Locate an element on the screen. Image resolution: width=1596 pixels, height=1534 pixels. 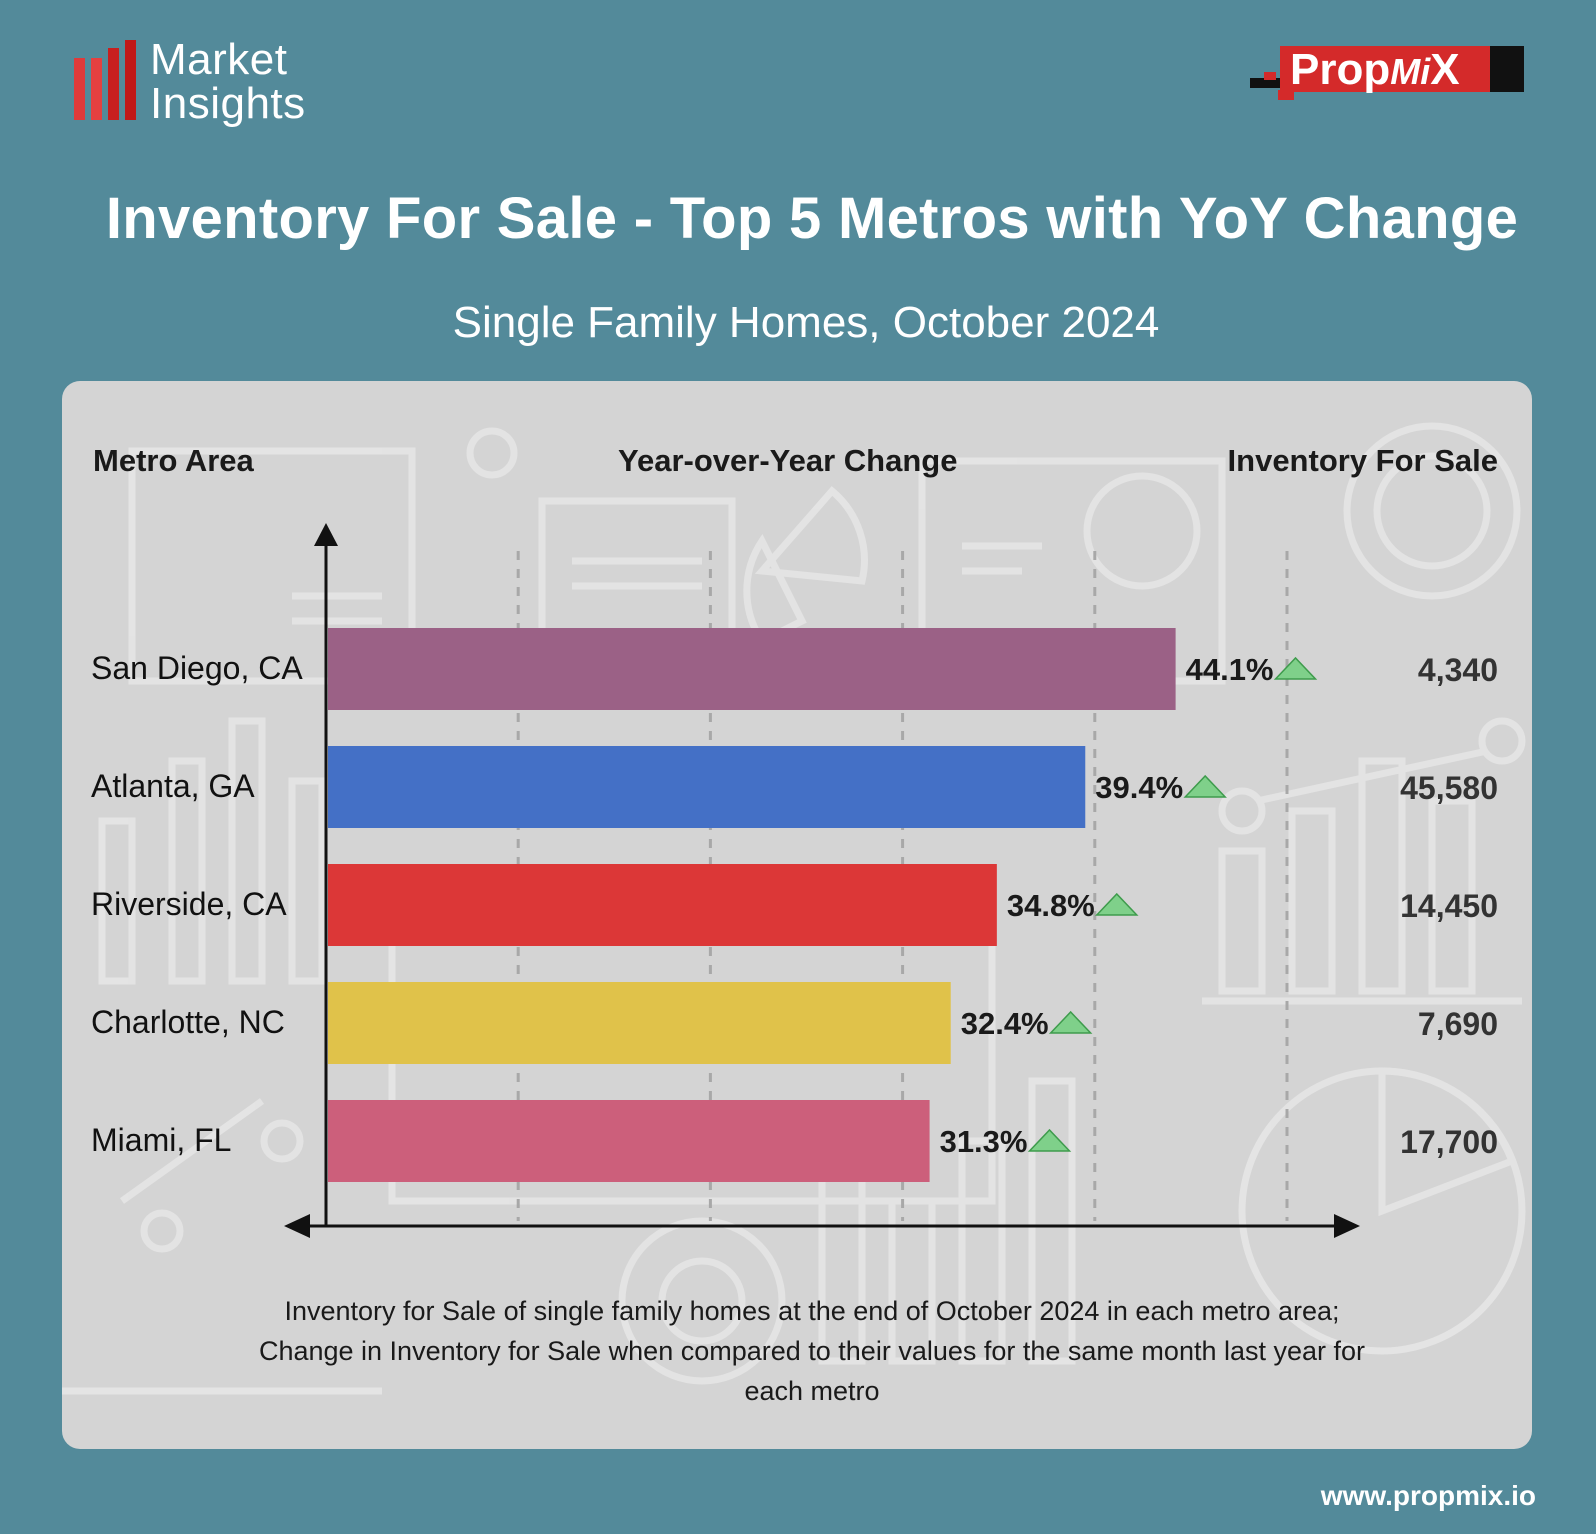
inventory-value: 14,450 is located at coordinates (1449, 906).